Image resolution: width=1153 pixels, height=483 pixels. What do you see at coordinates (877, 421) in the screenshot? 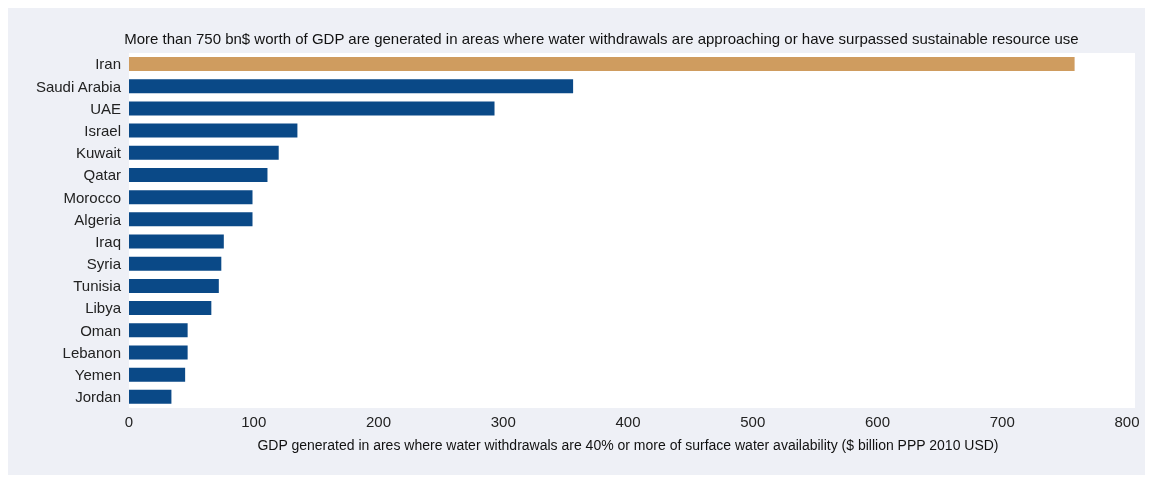
I see `x-tick-label: 600` at bounding box center [877, 421].